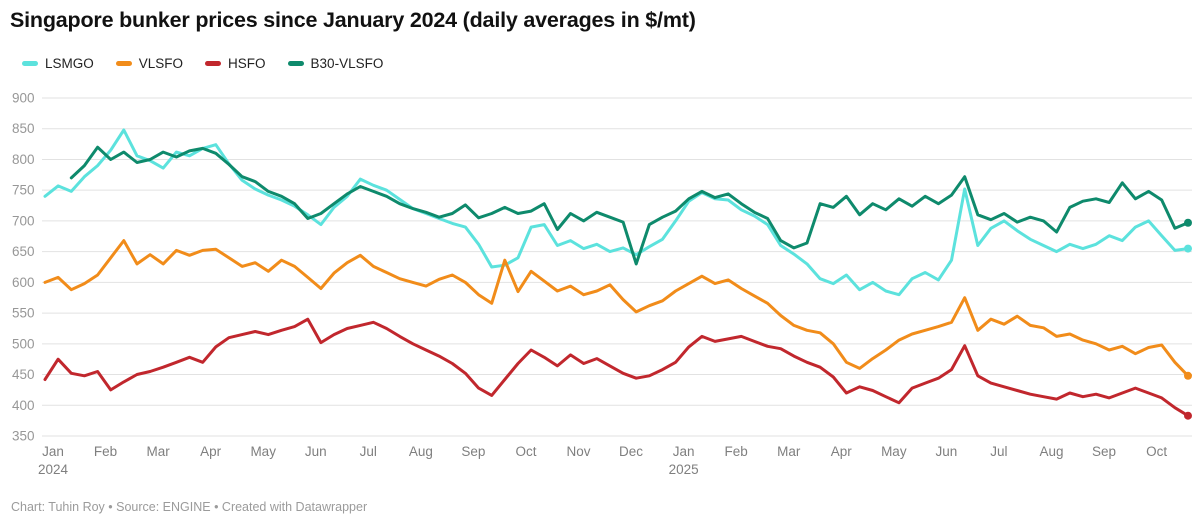  I want to click on legend-swatch-b30-vlsfo, so click(295, 63).